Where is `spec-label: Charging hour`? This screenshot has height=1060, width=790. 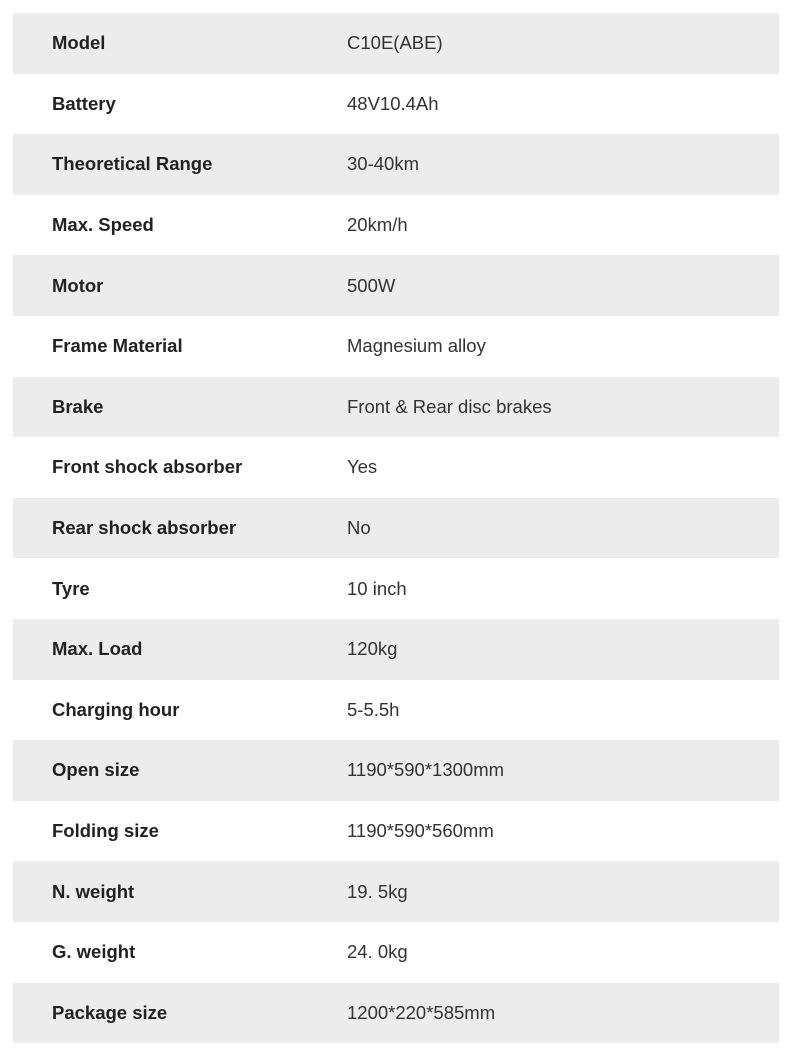
spec-label: Charging hour is located at coordinates (116, 709).